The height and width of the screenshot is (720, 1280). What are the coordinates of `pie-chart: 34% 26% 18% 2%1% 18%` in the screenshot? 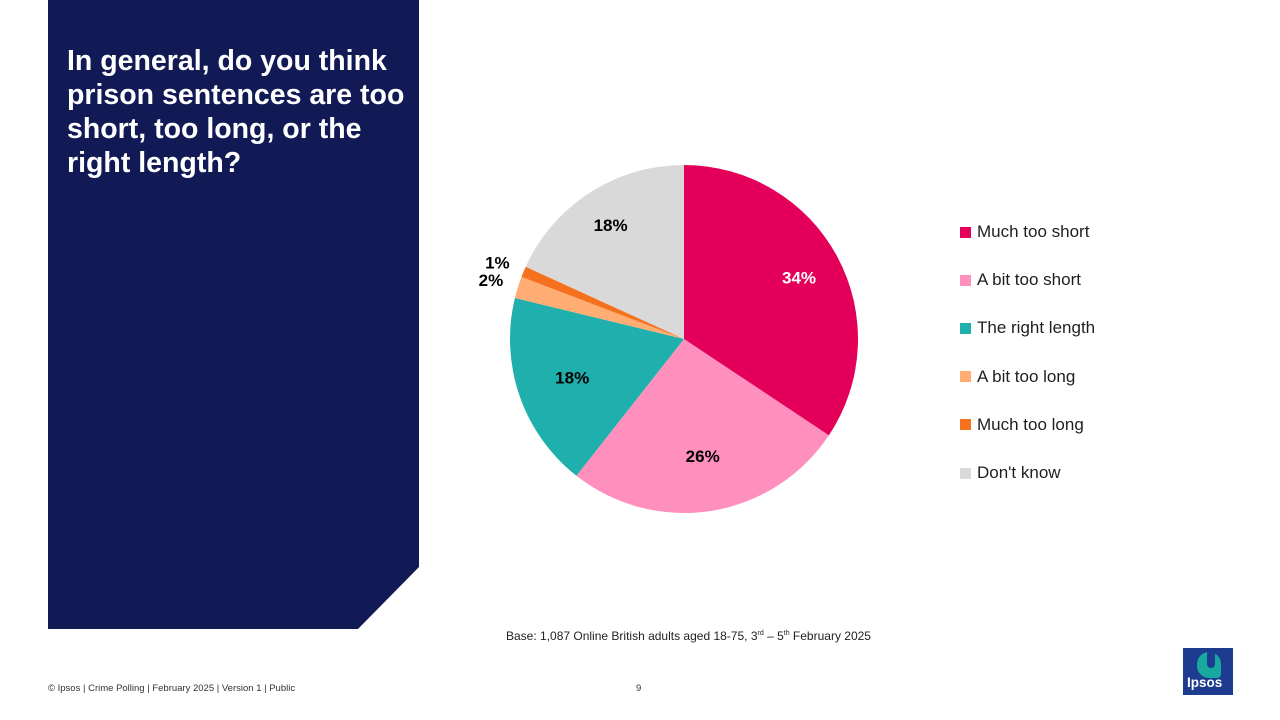 It's located at (668, 339).